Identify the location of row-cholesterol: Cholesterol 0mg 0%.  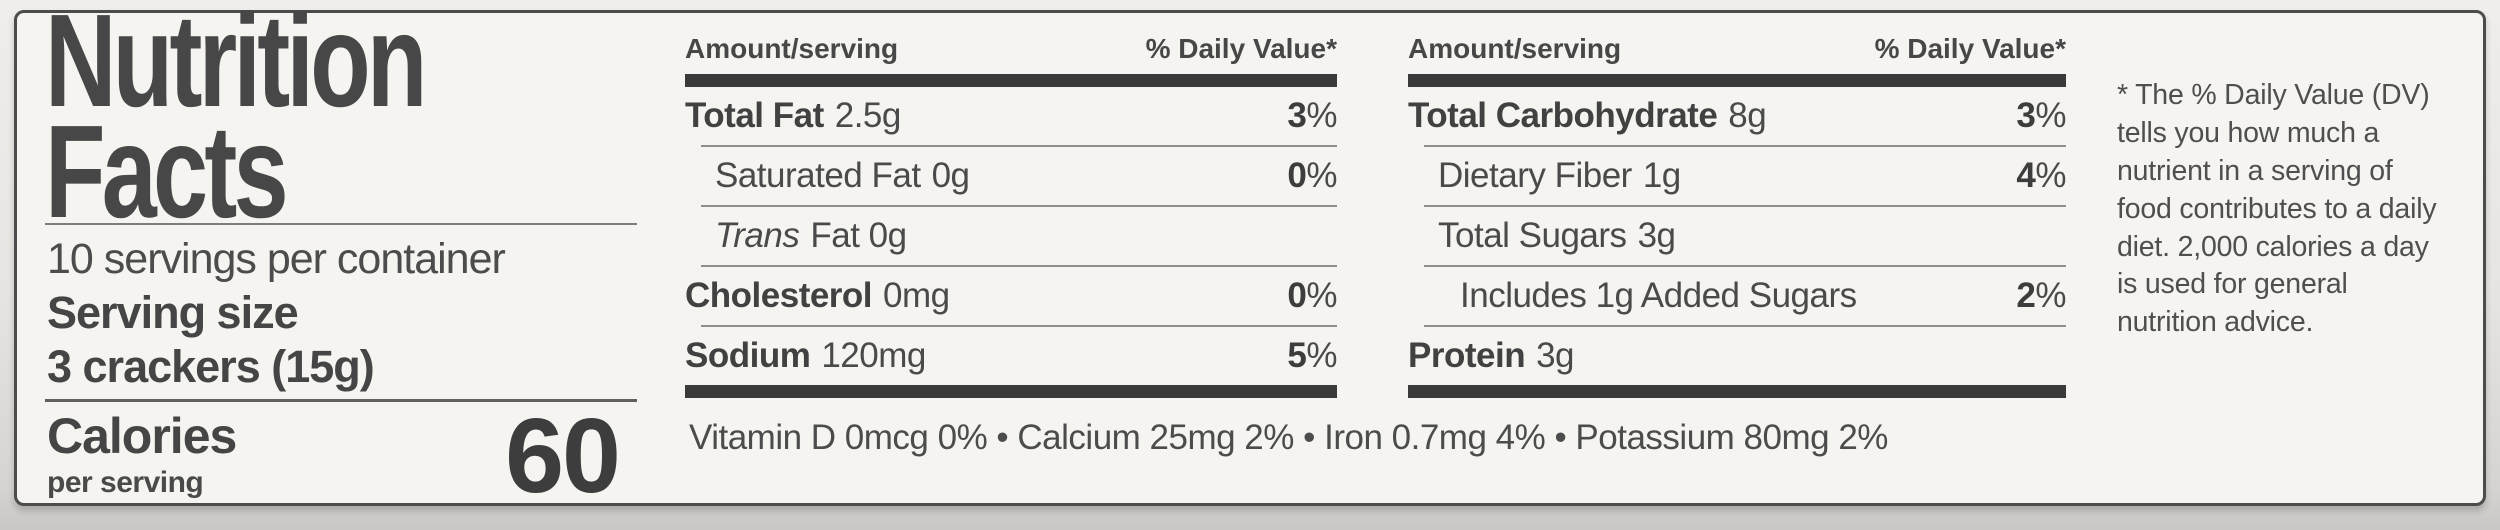
(1011, 295).